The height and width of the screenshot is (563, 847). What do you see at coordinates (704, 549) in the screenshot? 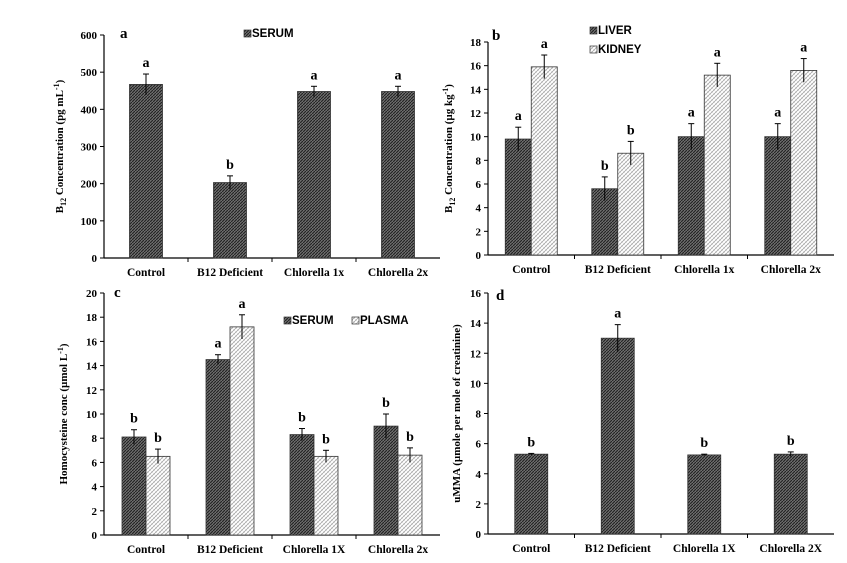
I see `x-tick-label: Chlorella 1X` at bounding box center [704, 549].